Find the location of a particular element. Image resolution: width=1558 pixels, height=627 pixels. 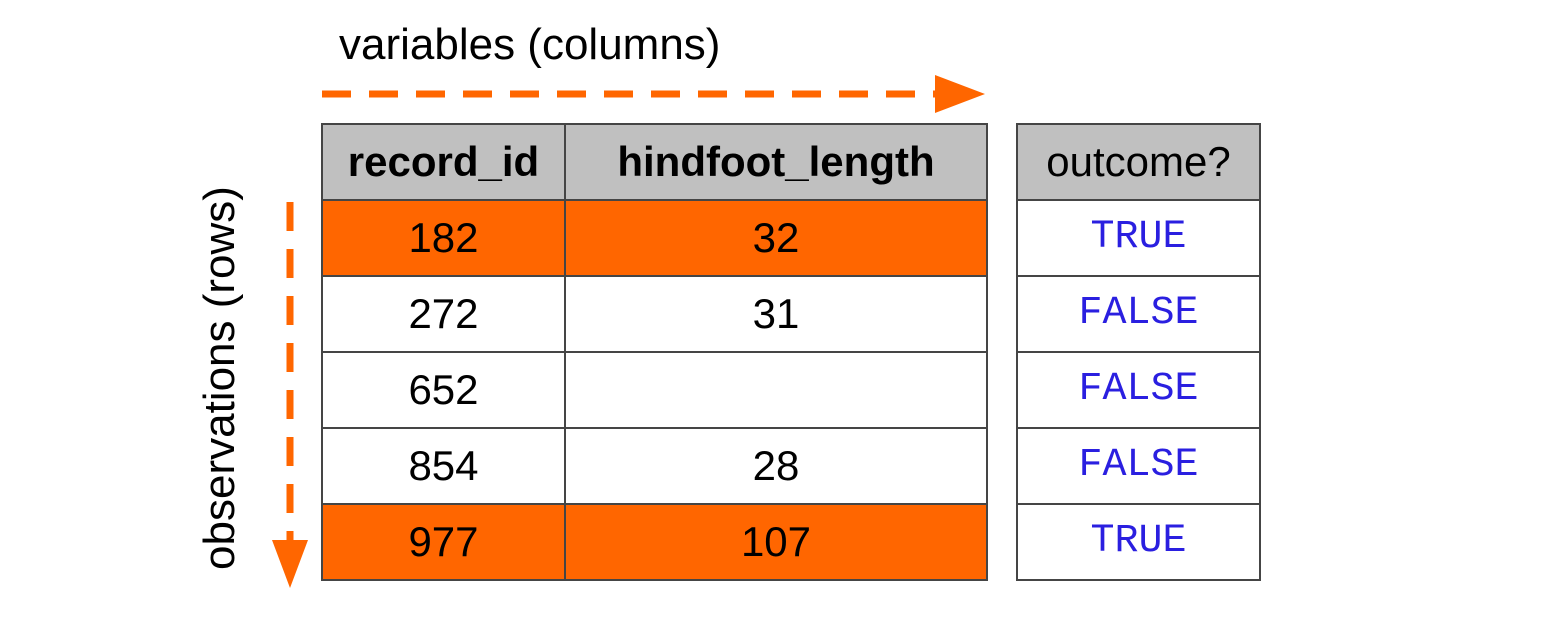

outcome-header-row: outcome? is located at coordinates (1138, 162).